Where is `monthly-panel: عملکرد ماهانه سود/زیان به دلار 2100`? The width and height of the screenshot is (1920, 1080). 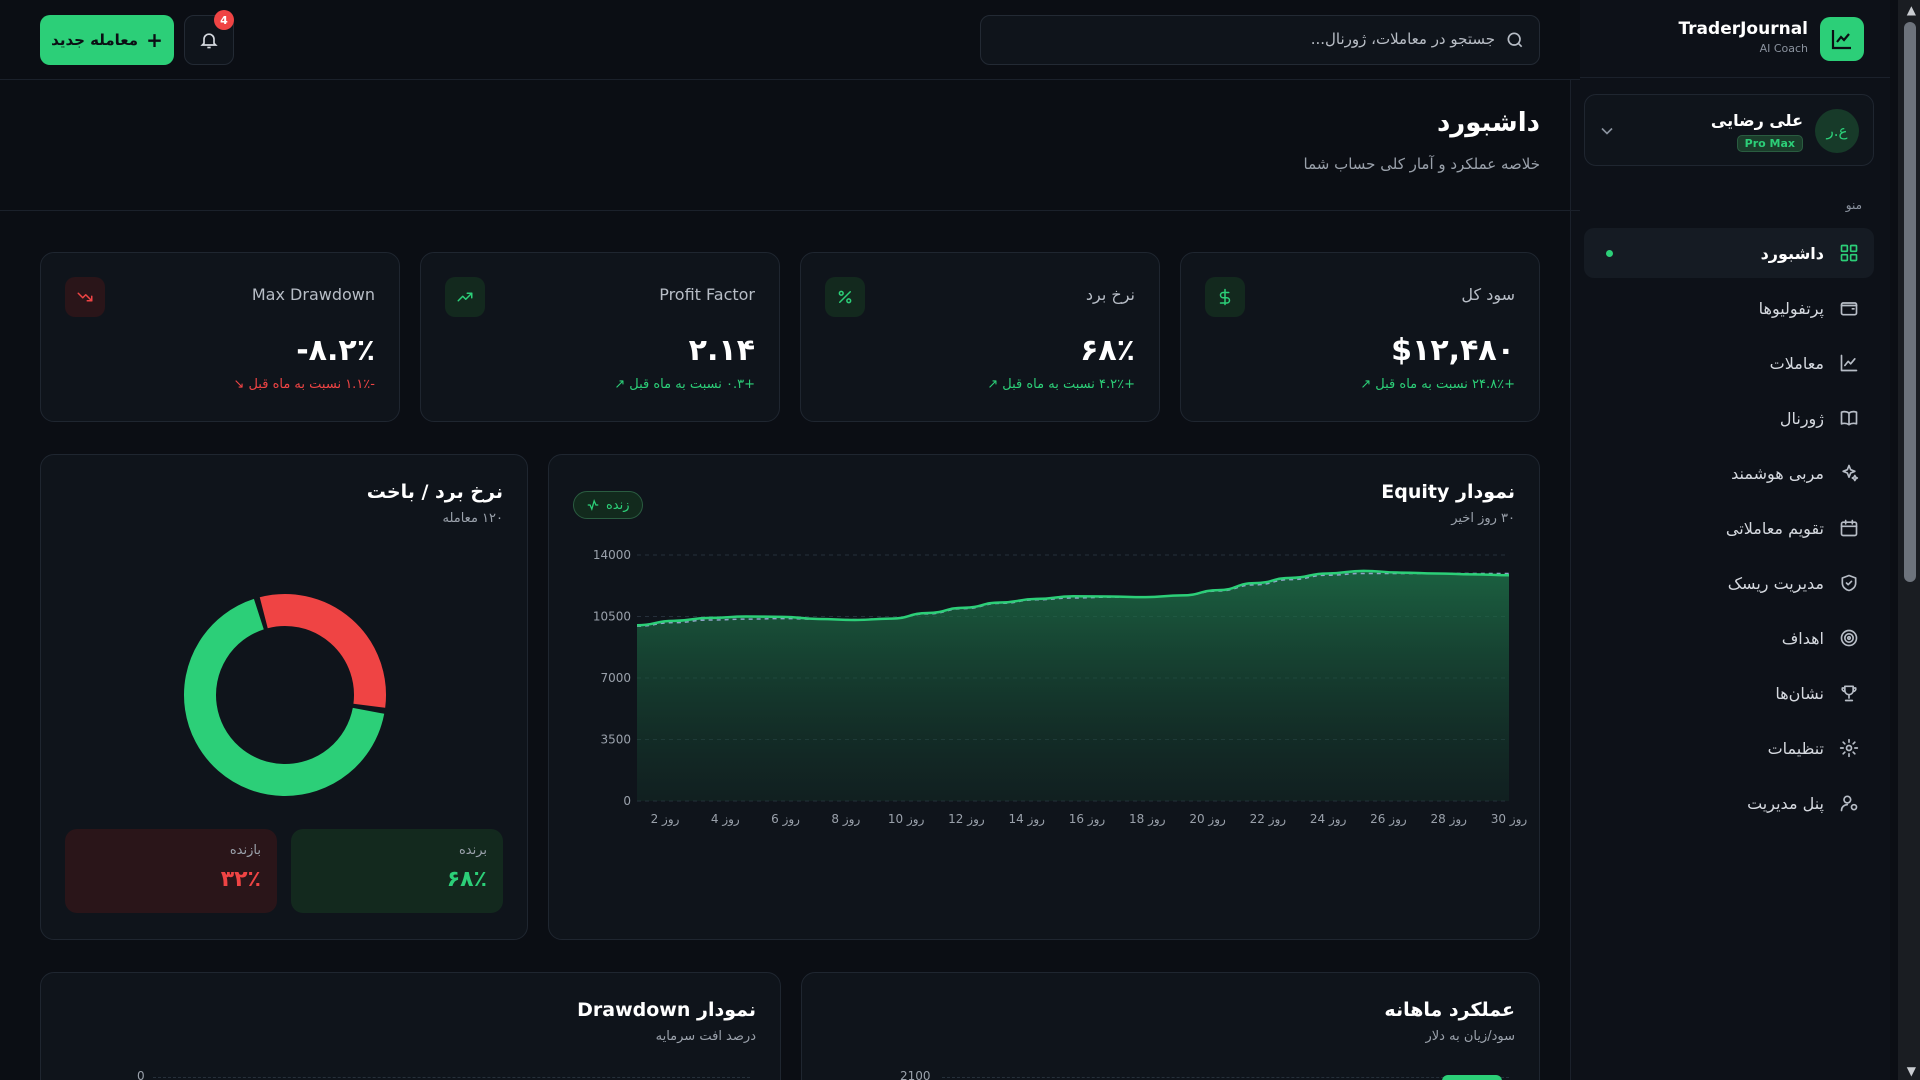 monthly-panel: عملکرد ماهانه سود/زیان به دلار 2100 is located at coordinates (1170, 1026).